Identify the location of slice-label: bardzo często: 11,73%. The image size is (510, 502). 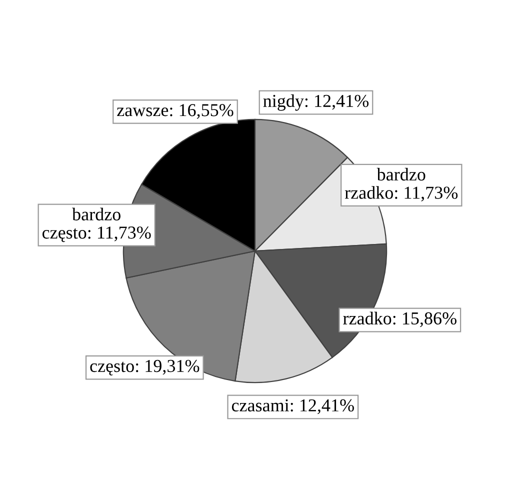
(96, 225).